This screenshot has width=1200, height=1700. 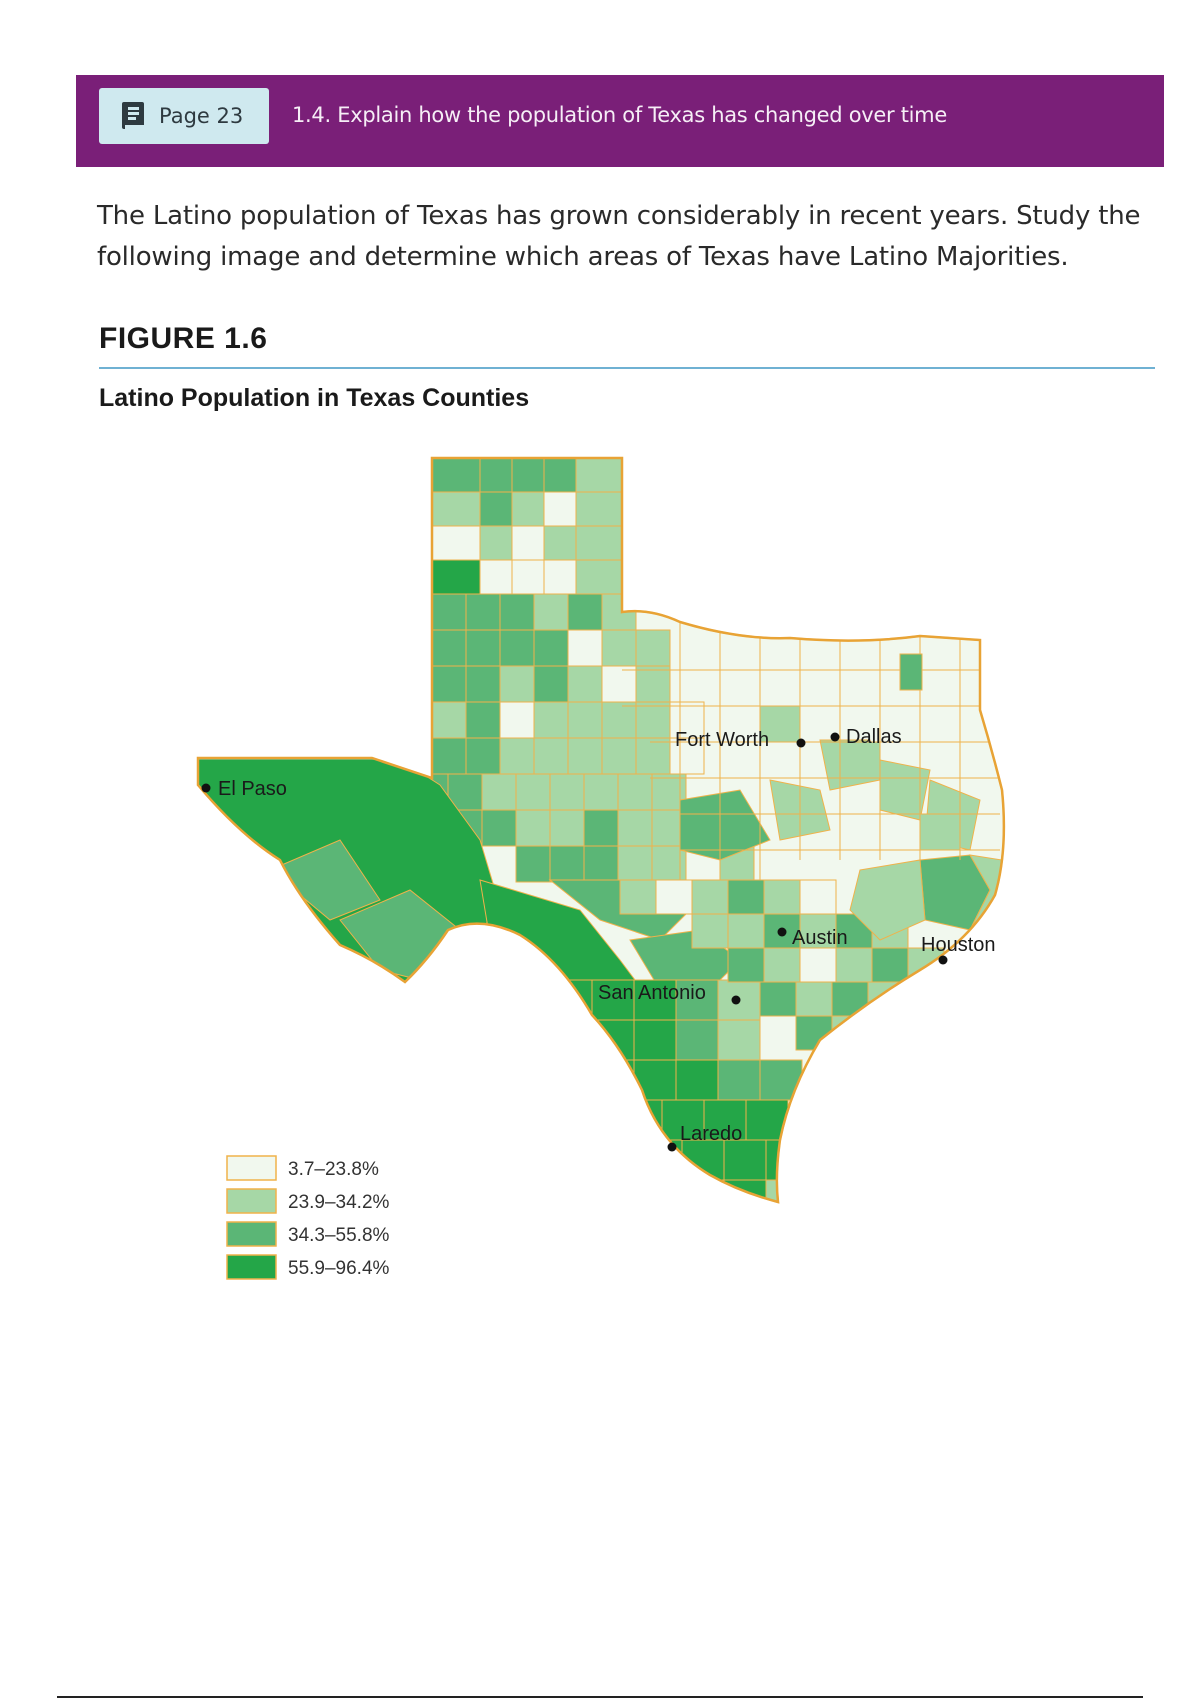 I want to click on figure-title: Latino Population in Texas Counties, so click(x=314, y=398).